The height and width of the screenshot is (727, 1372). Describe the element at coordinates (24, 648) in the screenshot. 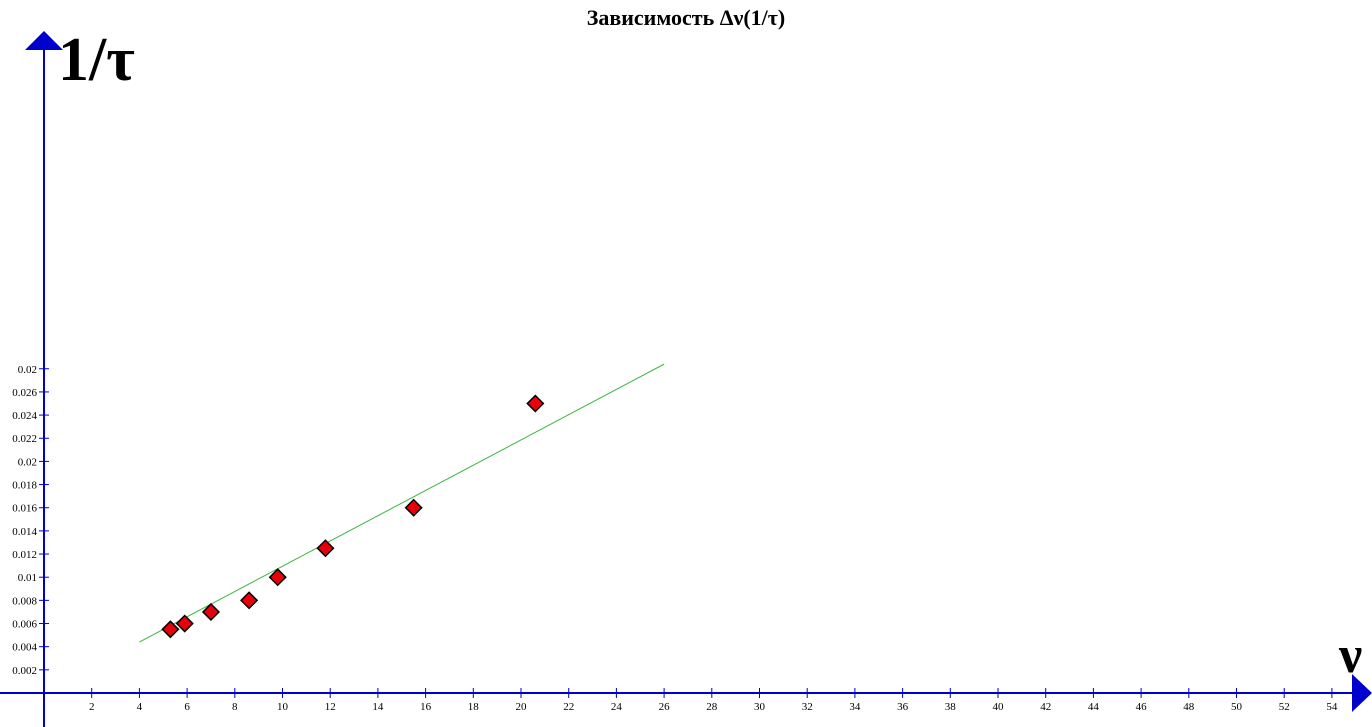

I see `y-tick-label: 0.004` at that location.